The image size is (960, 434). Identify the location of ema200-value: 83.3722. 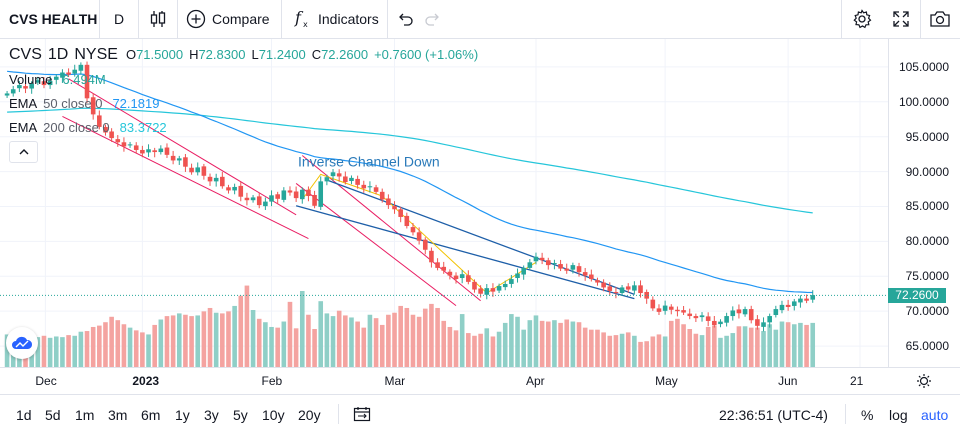
(143, 127).